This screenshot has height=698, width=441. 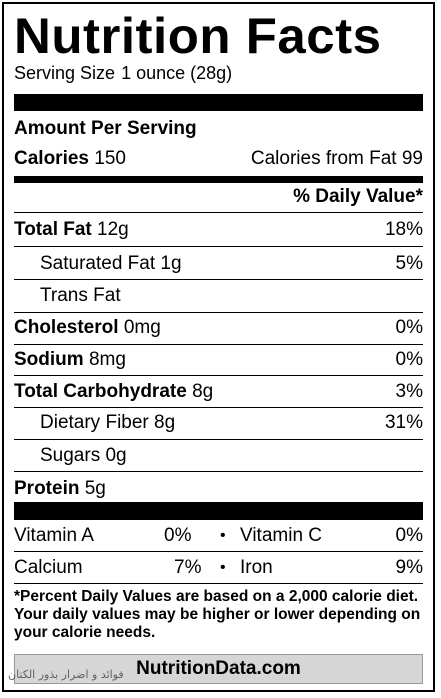 What do you see at coordinates (409, 391) in the screenshot?
I see `nutrient-dv: 3%` at bounding box center [409, 391].